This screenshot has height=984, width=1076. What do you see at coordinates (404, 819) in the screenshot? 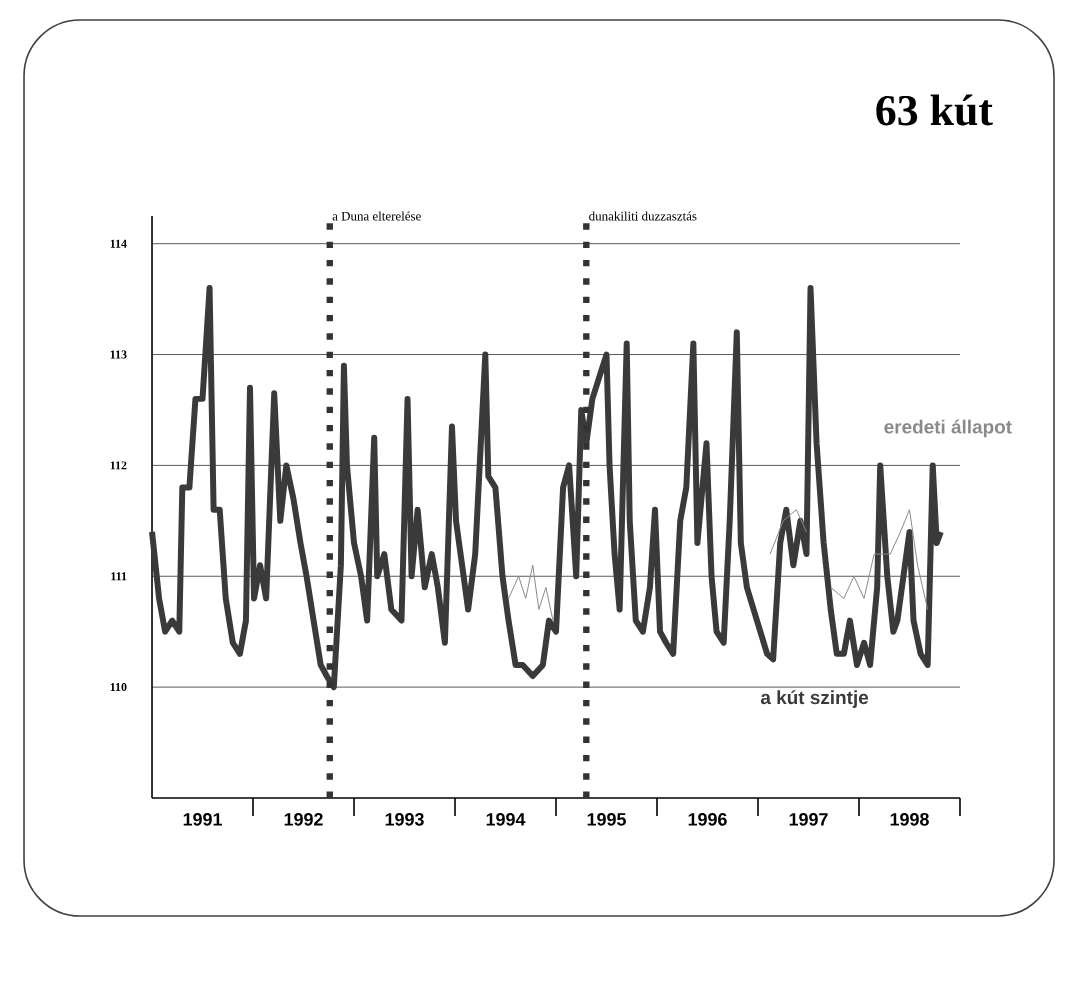
I see `x-tick-label: 1993` at bounding box center [404, 819].